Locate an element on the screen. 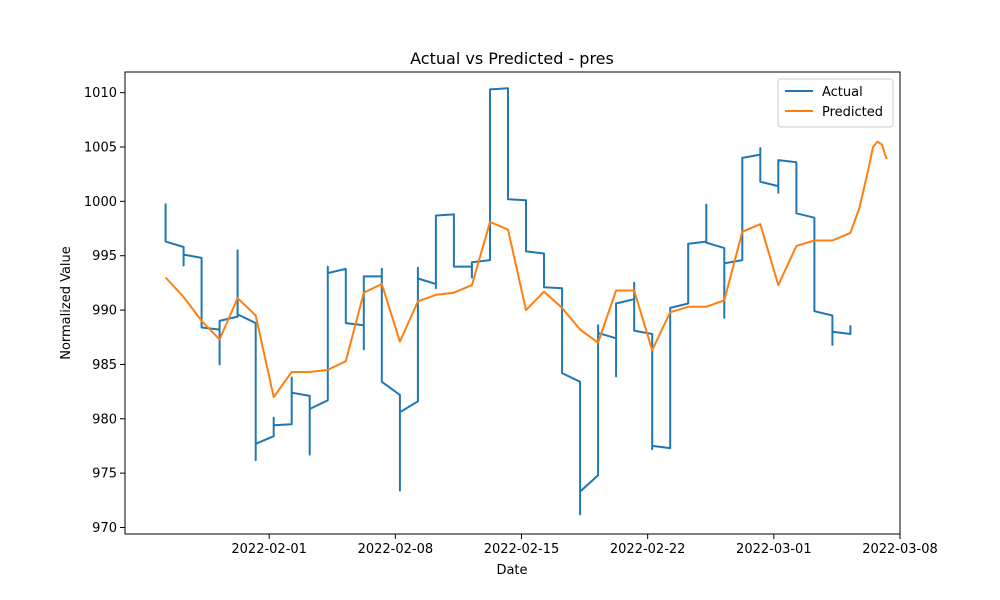 The image size is (1000, 600). y-tick-label: 975 is located at coordinates (104, 474).